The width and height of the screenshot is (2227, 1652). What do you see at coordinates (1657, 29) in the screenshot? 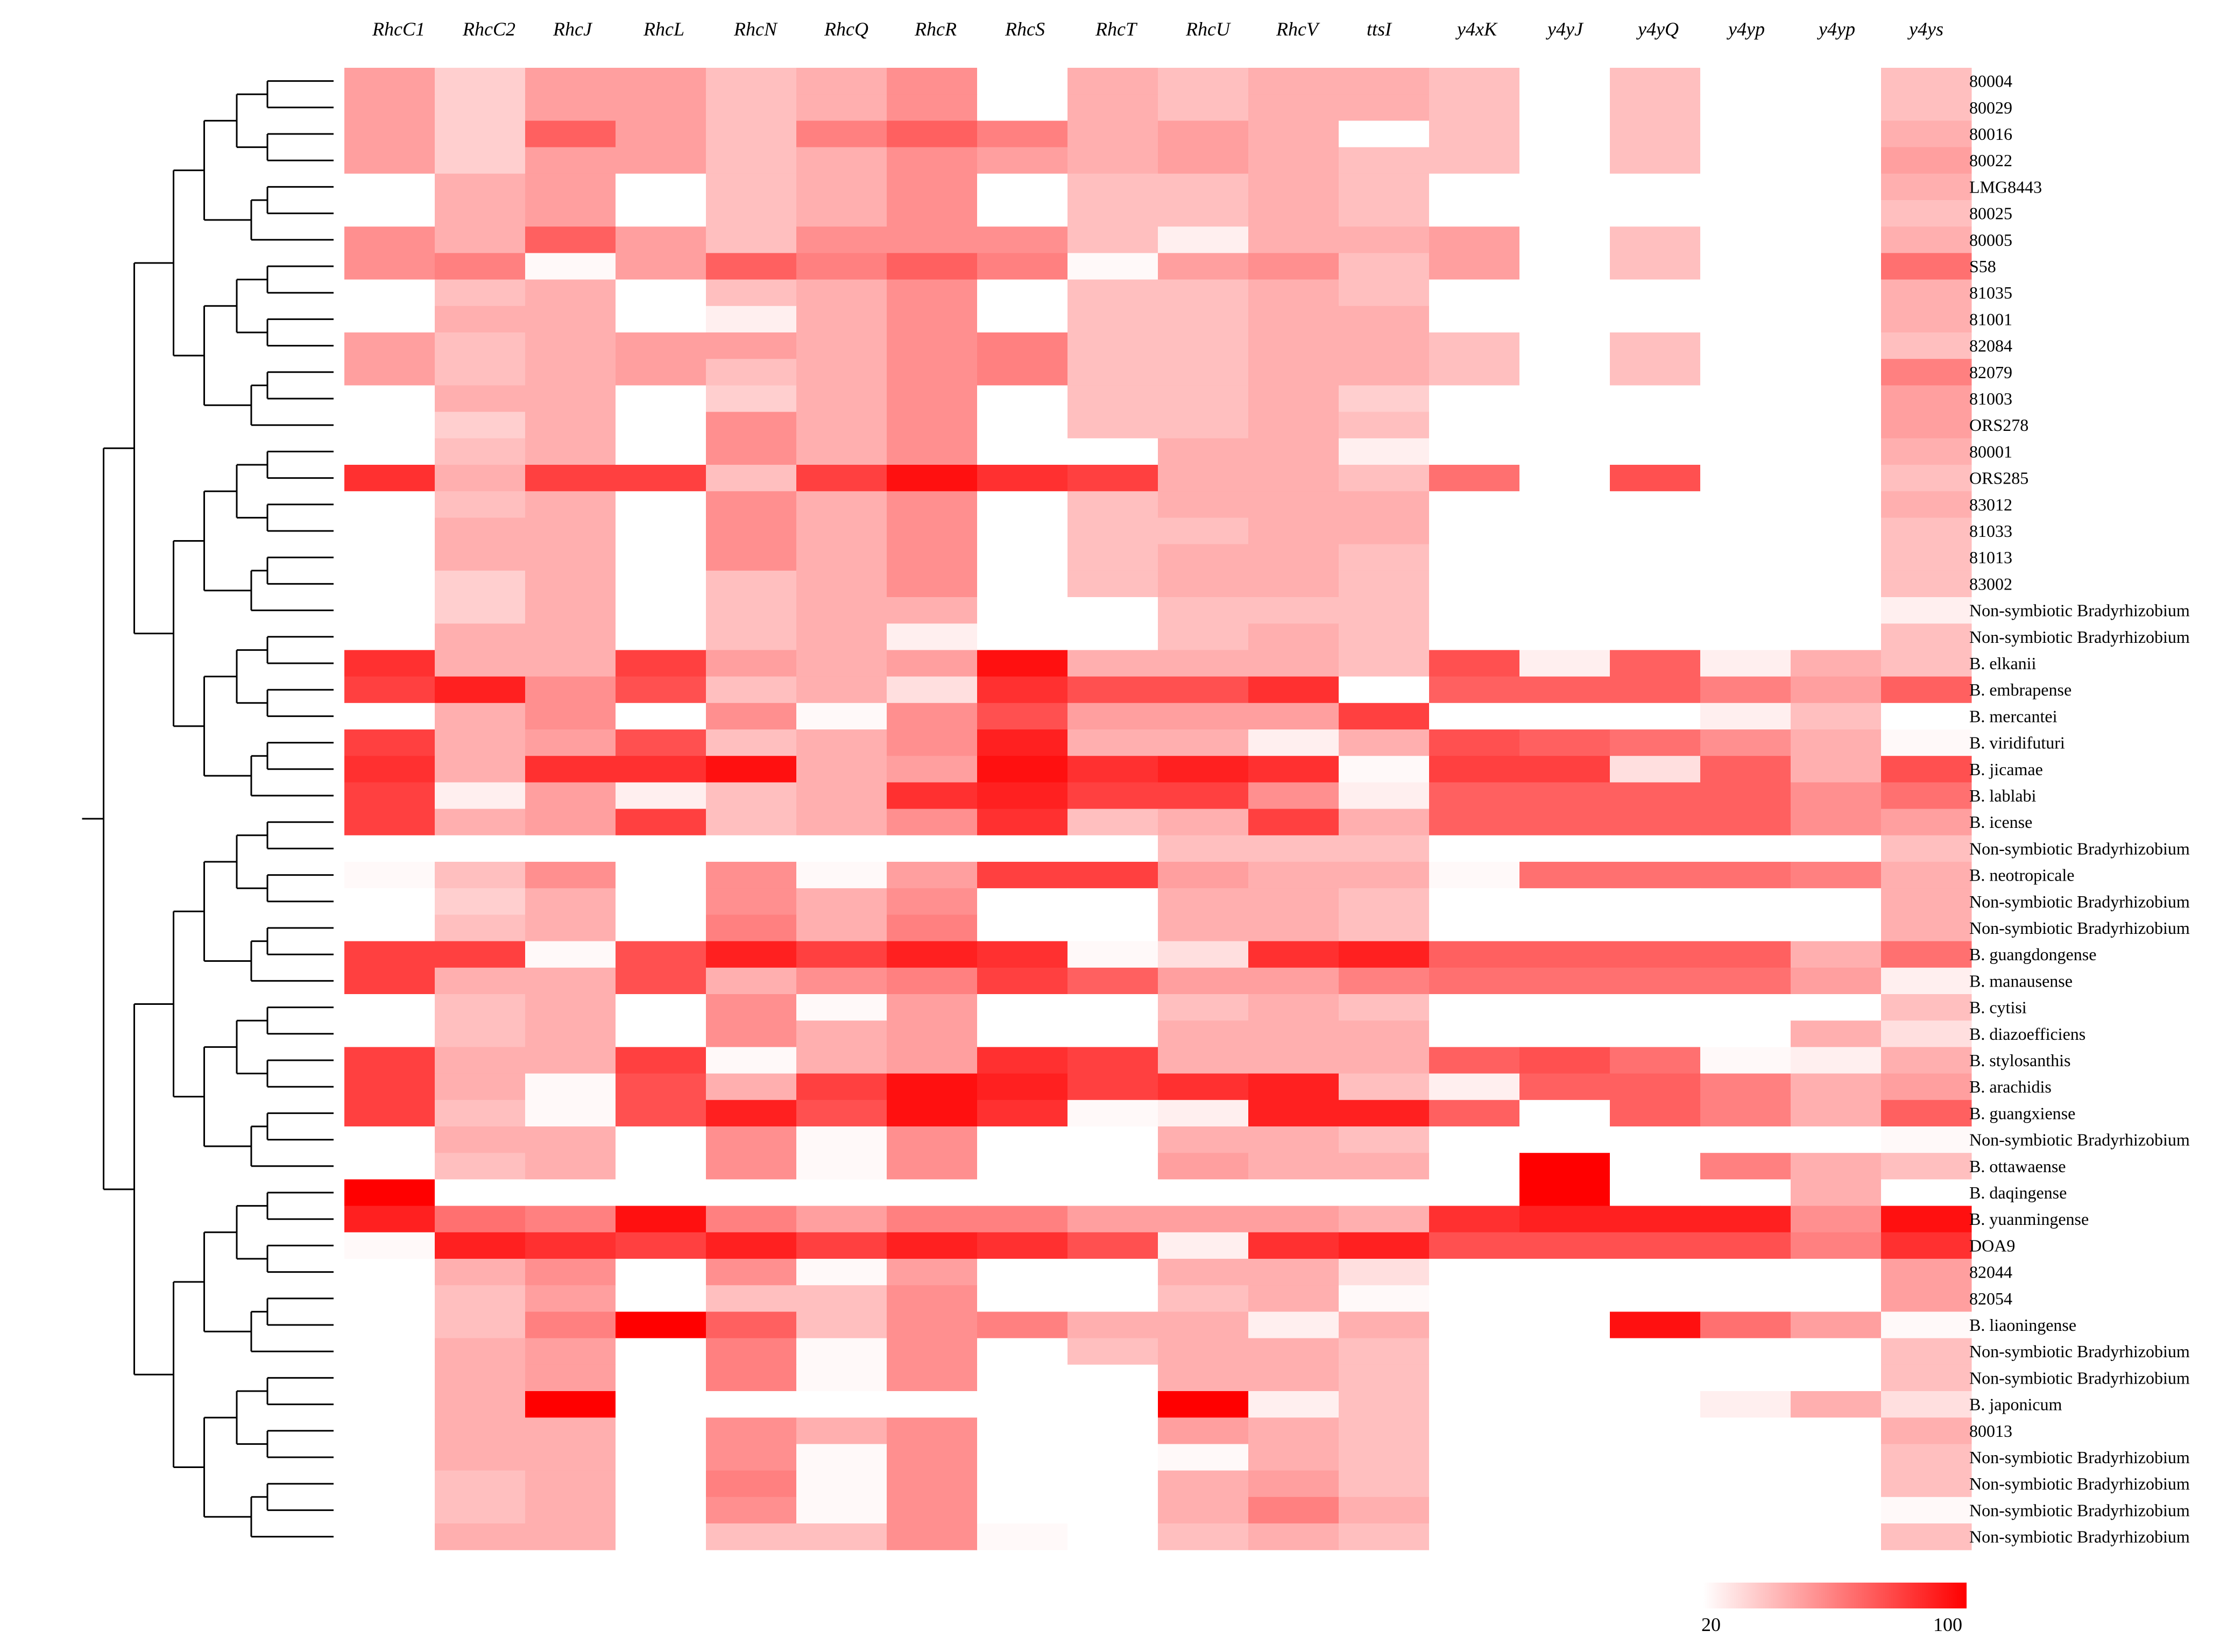
I see `column-label: y4yQ` at bounding box center [1657, 29].